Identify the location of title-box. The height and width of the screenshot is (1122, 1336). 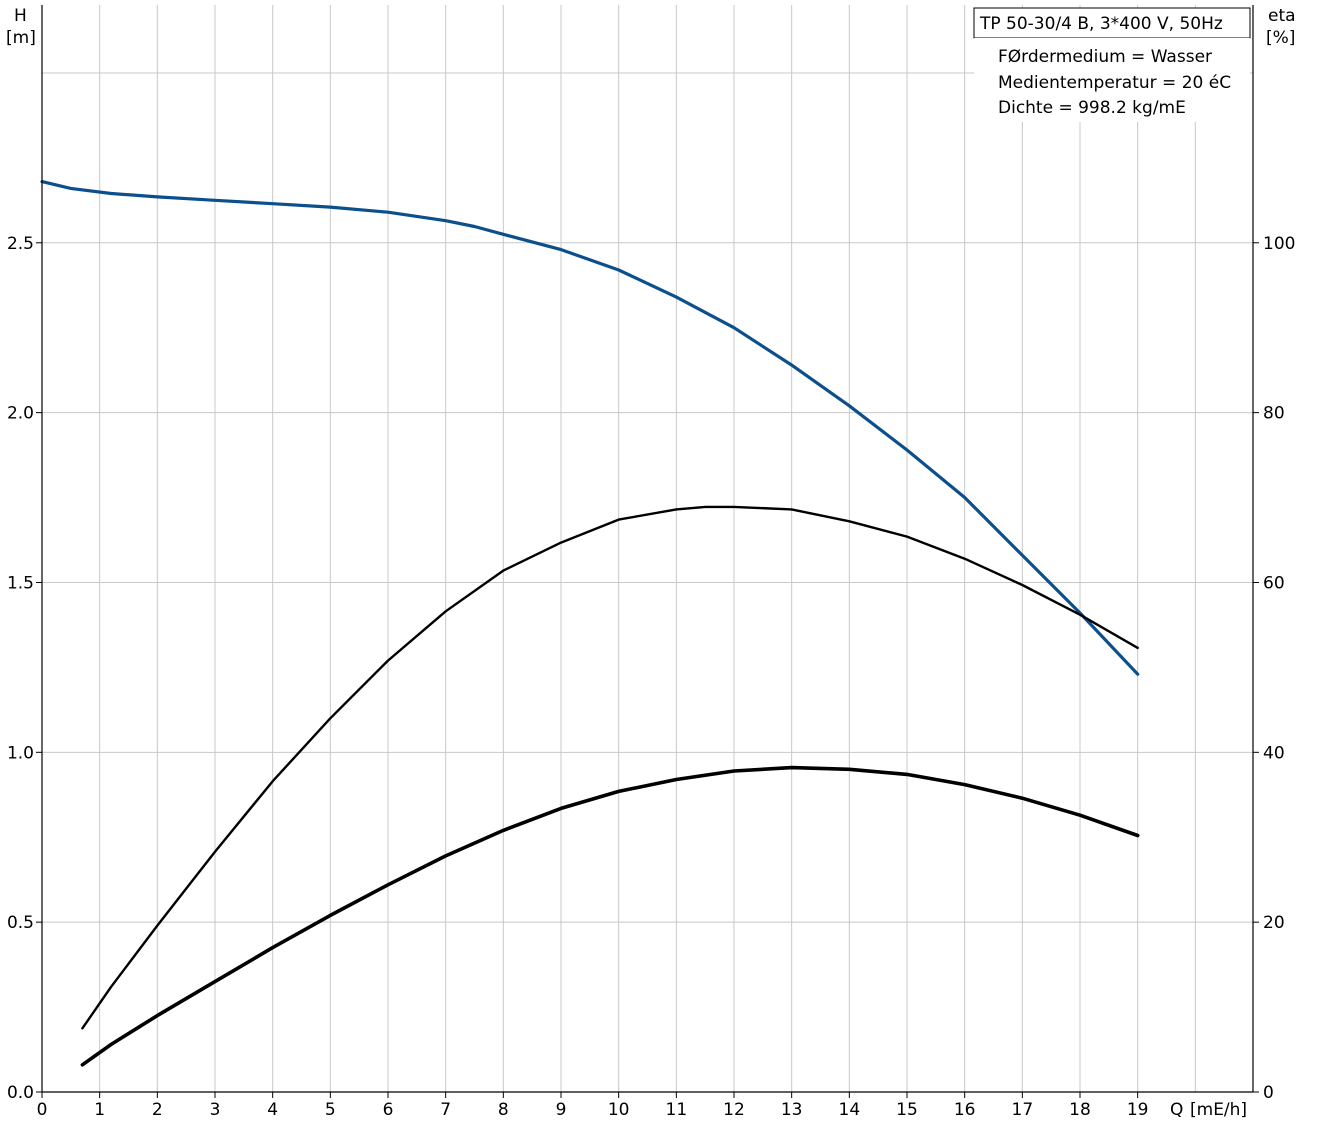
(1112, 23).